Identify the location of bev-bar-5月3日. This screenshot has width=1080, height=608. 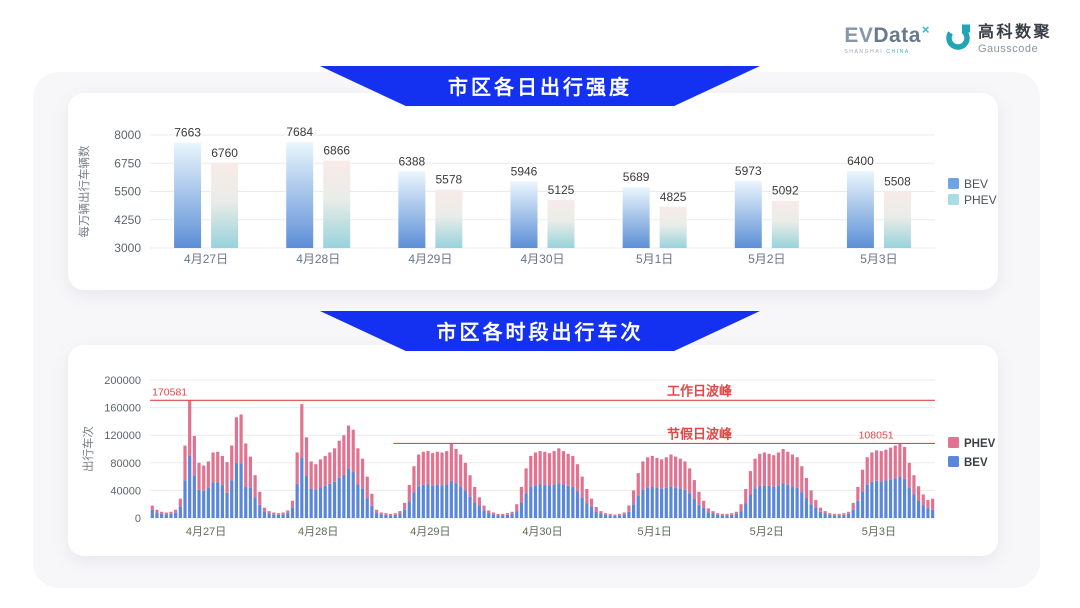
(860, 209).